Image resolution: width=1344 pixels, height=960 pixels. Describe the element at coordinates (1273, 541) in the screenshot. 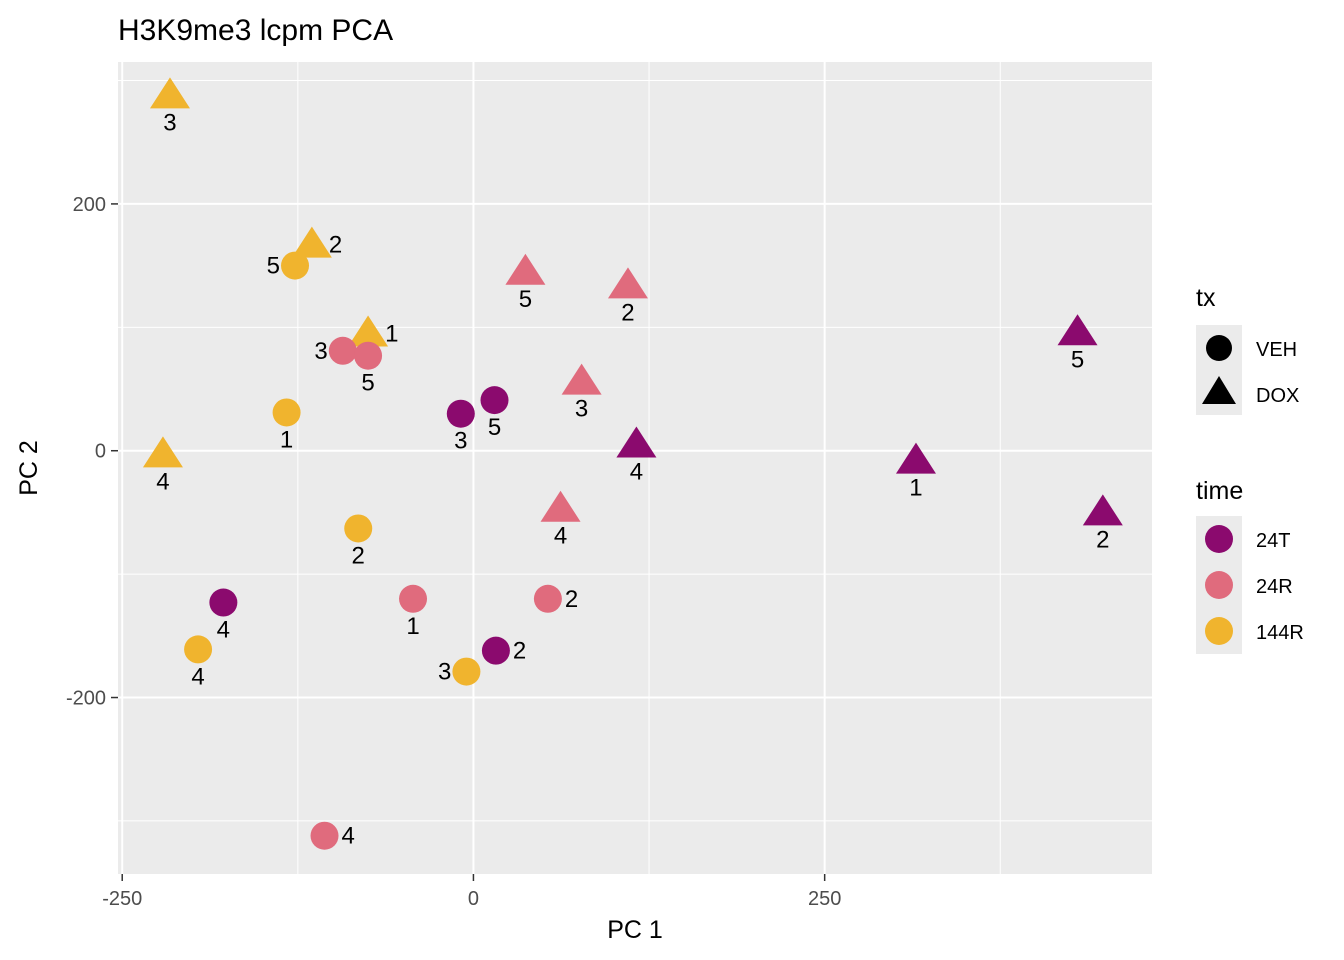

I see `legend-time-item-24t: 24T` at that location.